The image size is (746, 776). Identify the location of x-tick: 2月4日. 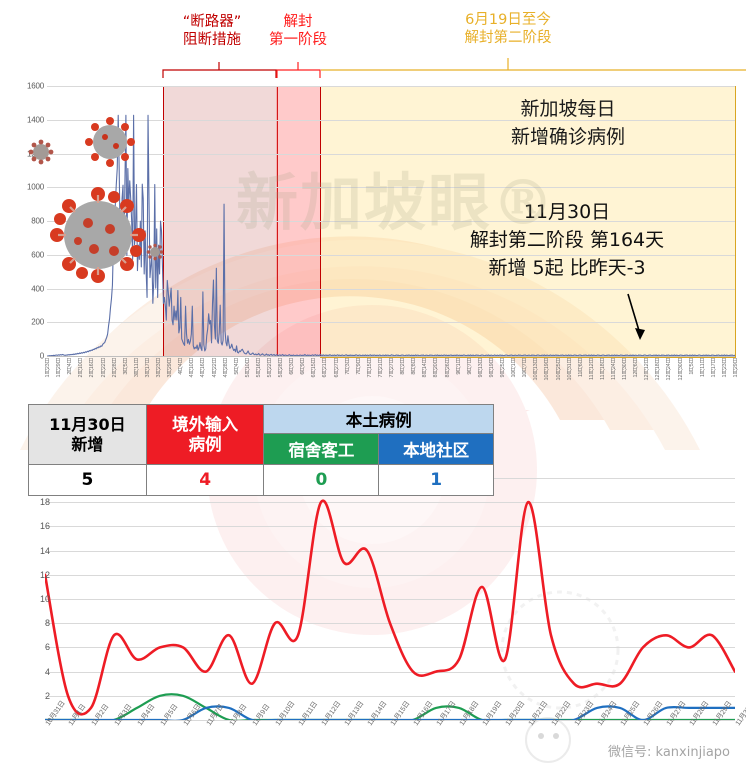
(70, 366).